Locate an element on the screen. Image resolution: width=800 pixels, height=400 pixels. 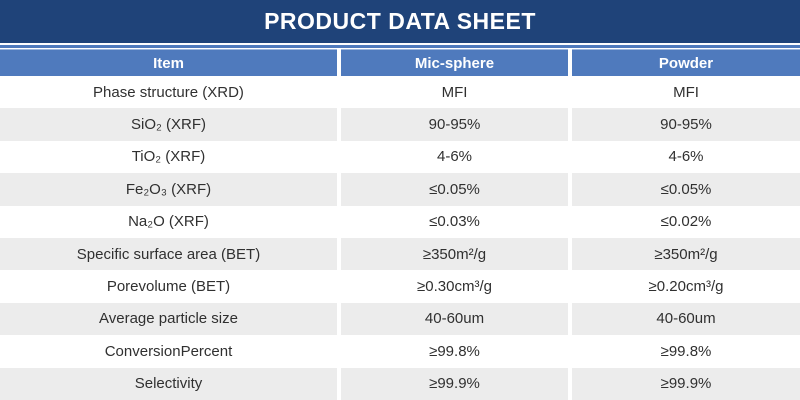
banner-separator is located at coordinates (400, 46).